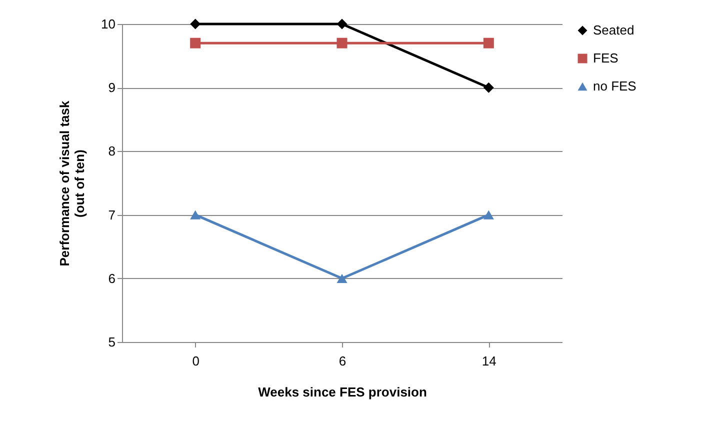 The height and width of the screenshot is (434, 721). What do you see at coordinates (342, 392) in the screenshot?
I see `x-axis-title: Weeks since FES provision` at bounding box center [342, 392].